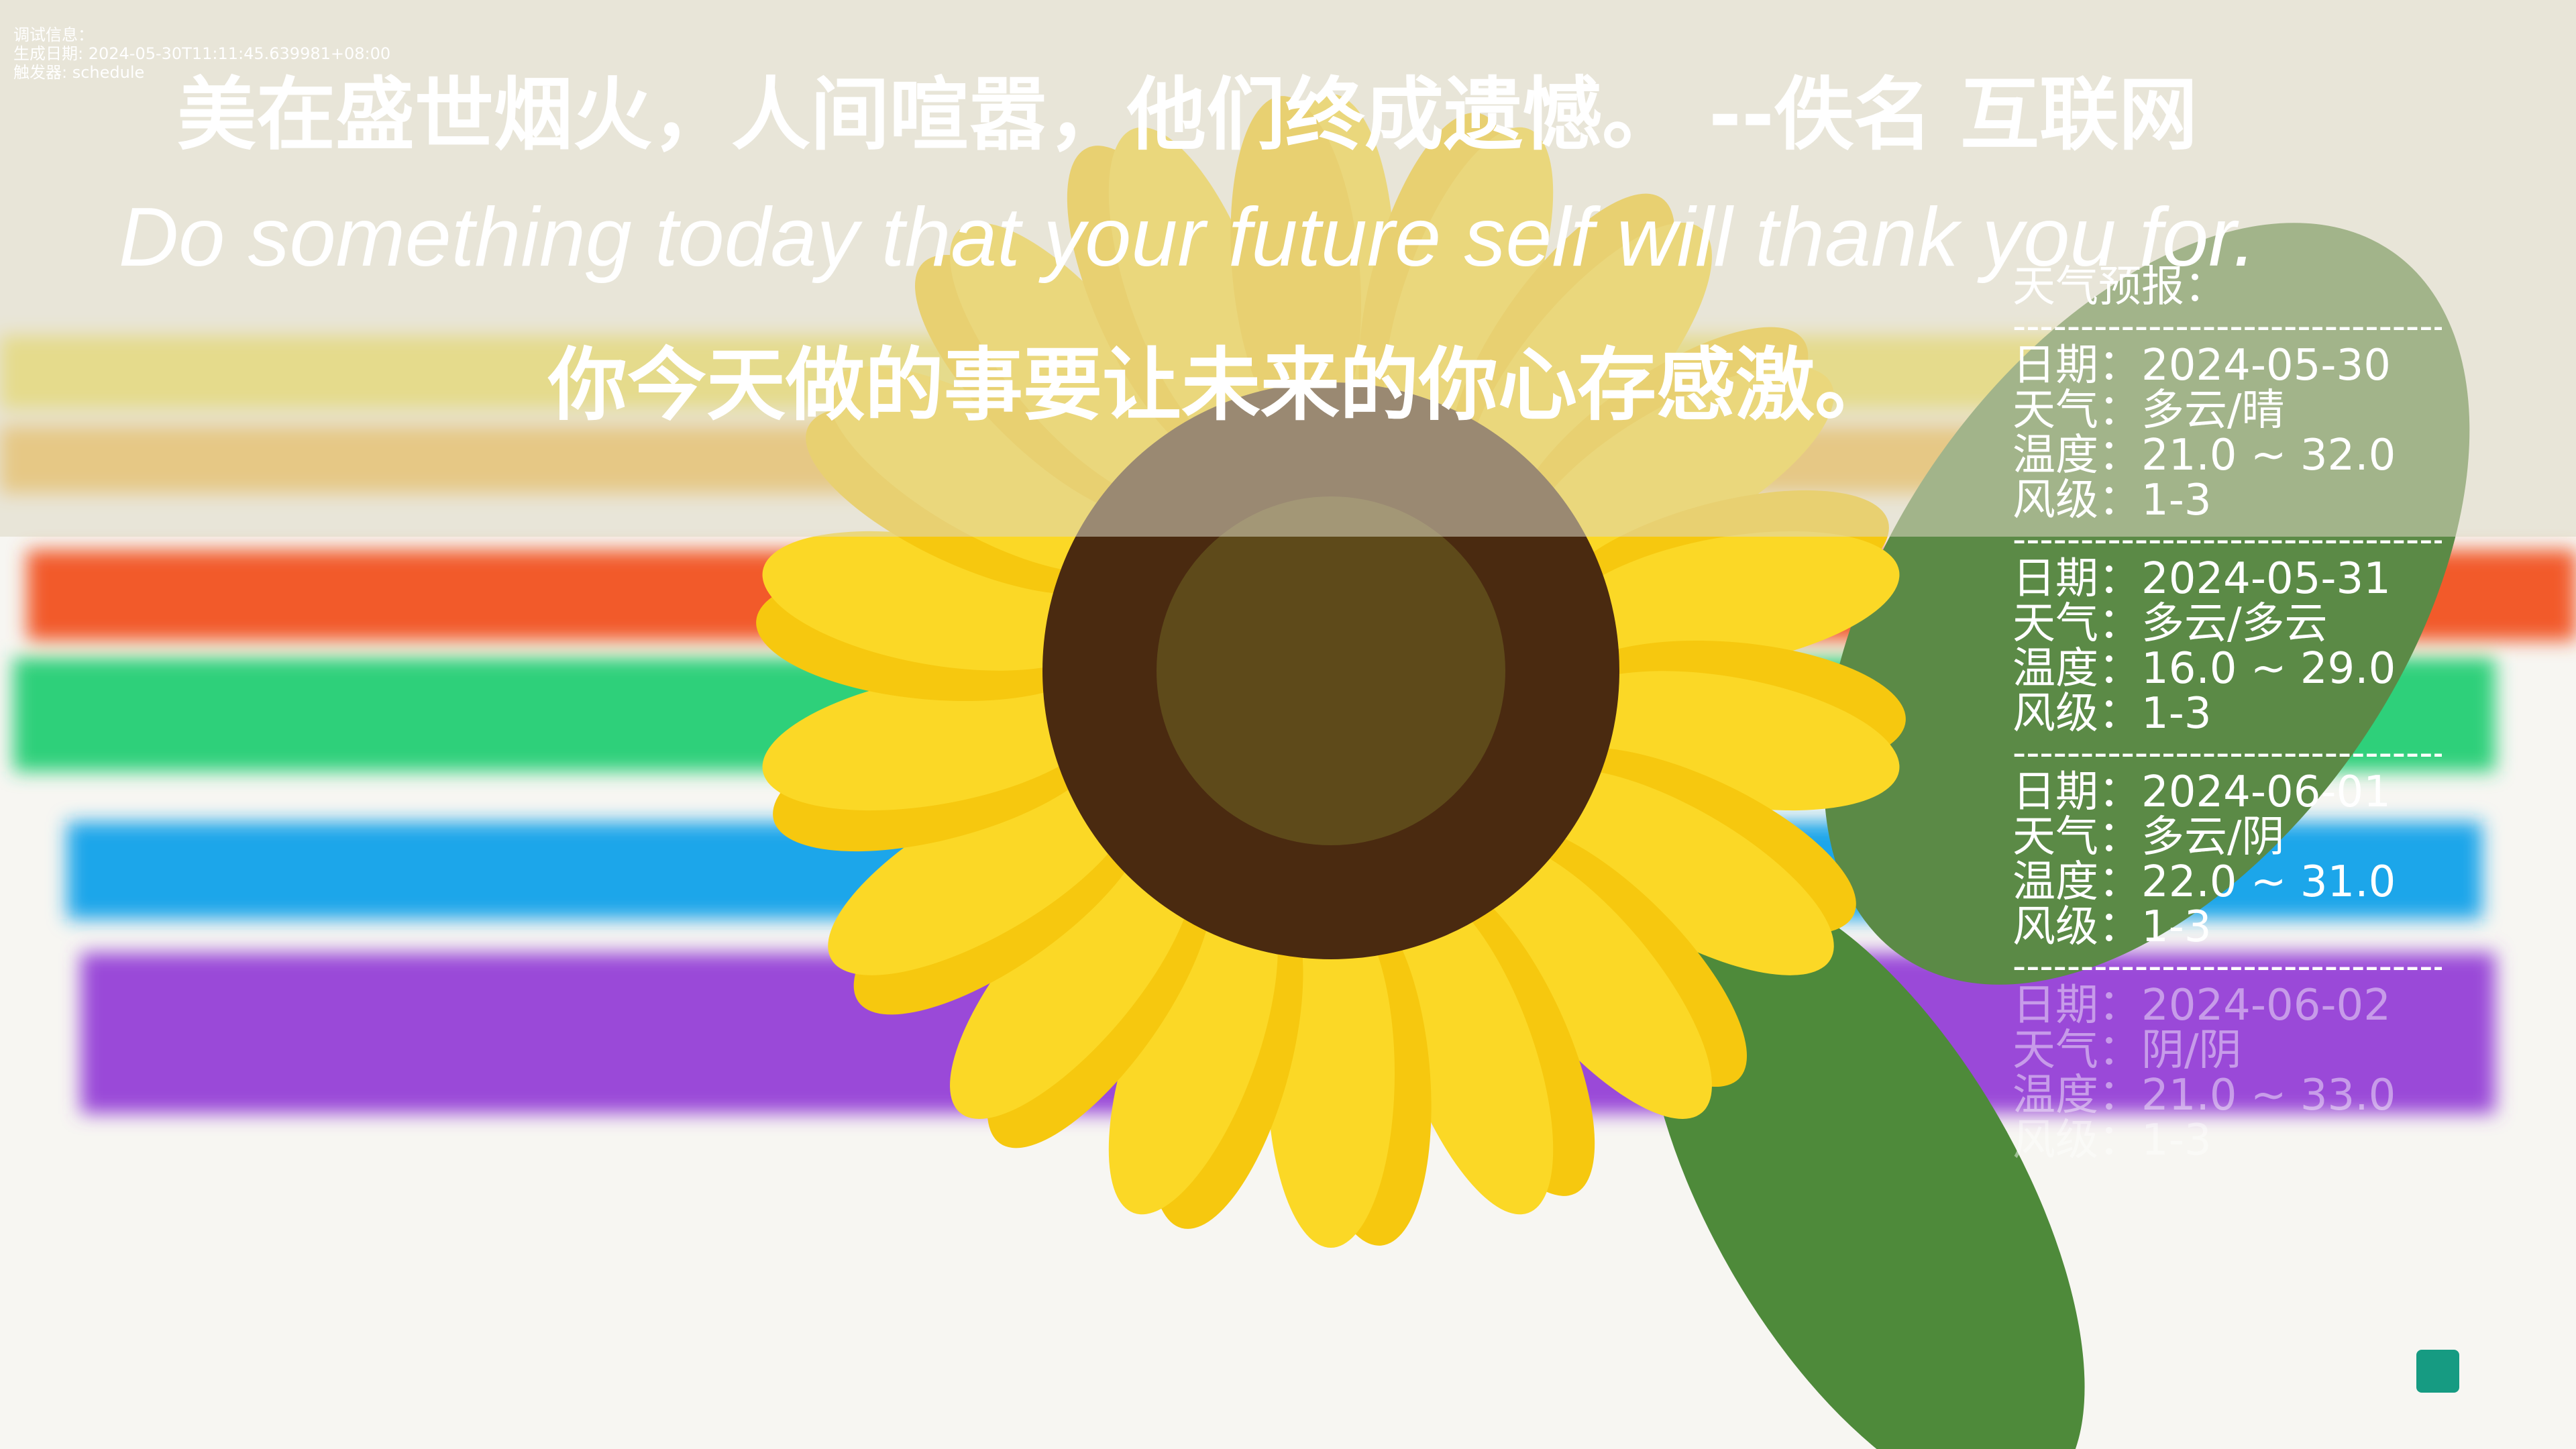 The image size is (2576, 1449). Describe the element at coordinates (1187, 114) in the screenshot. I see `quote-zh: 美在盛世烟火，人间喧嚣，他们终成遗憾。 --佚名 互联网` at that location.